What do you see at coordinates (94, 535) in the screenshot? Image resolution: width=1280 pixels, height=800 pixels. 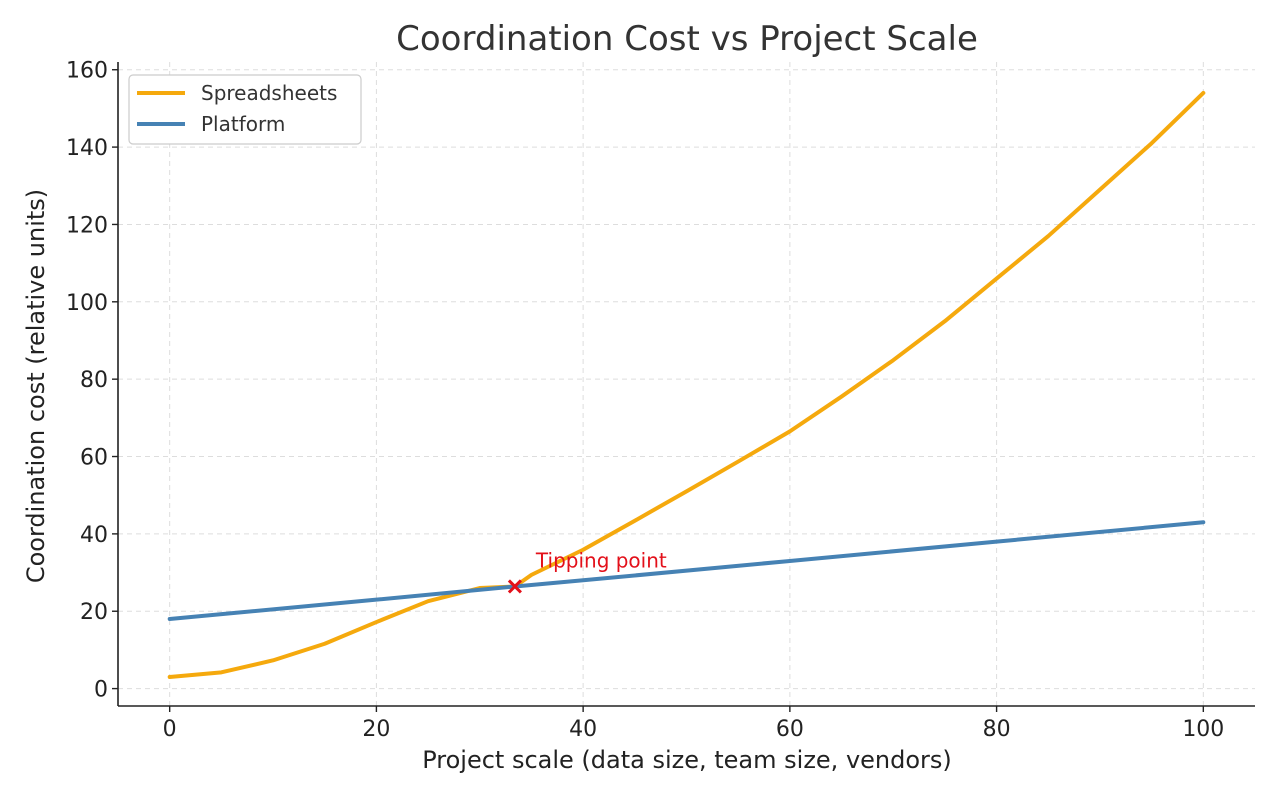 I see `y-tick-label: 40` at bounding box center [94, 535].